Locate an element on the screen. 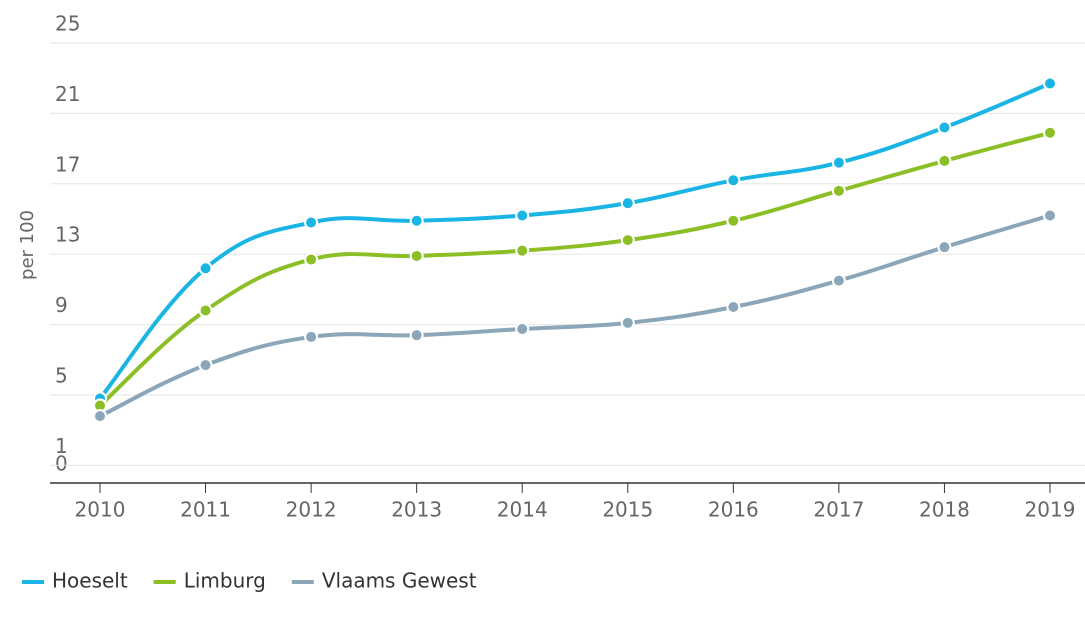 Image resolution: width=1085 pixels, height=626 pixels. y-tick-label: 0 is located at coordinates (61, 464).